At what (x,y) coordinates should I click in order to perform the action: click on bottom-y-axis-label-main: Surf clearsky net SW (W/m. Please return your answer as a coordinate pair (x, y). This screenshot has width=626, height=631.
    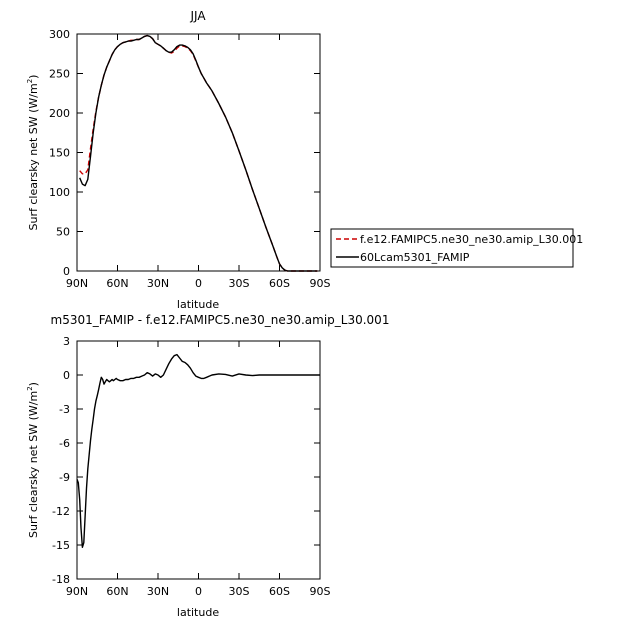
    Looking at the image, I should click on (33, 464).